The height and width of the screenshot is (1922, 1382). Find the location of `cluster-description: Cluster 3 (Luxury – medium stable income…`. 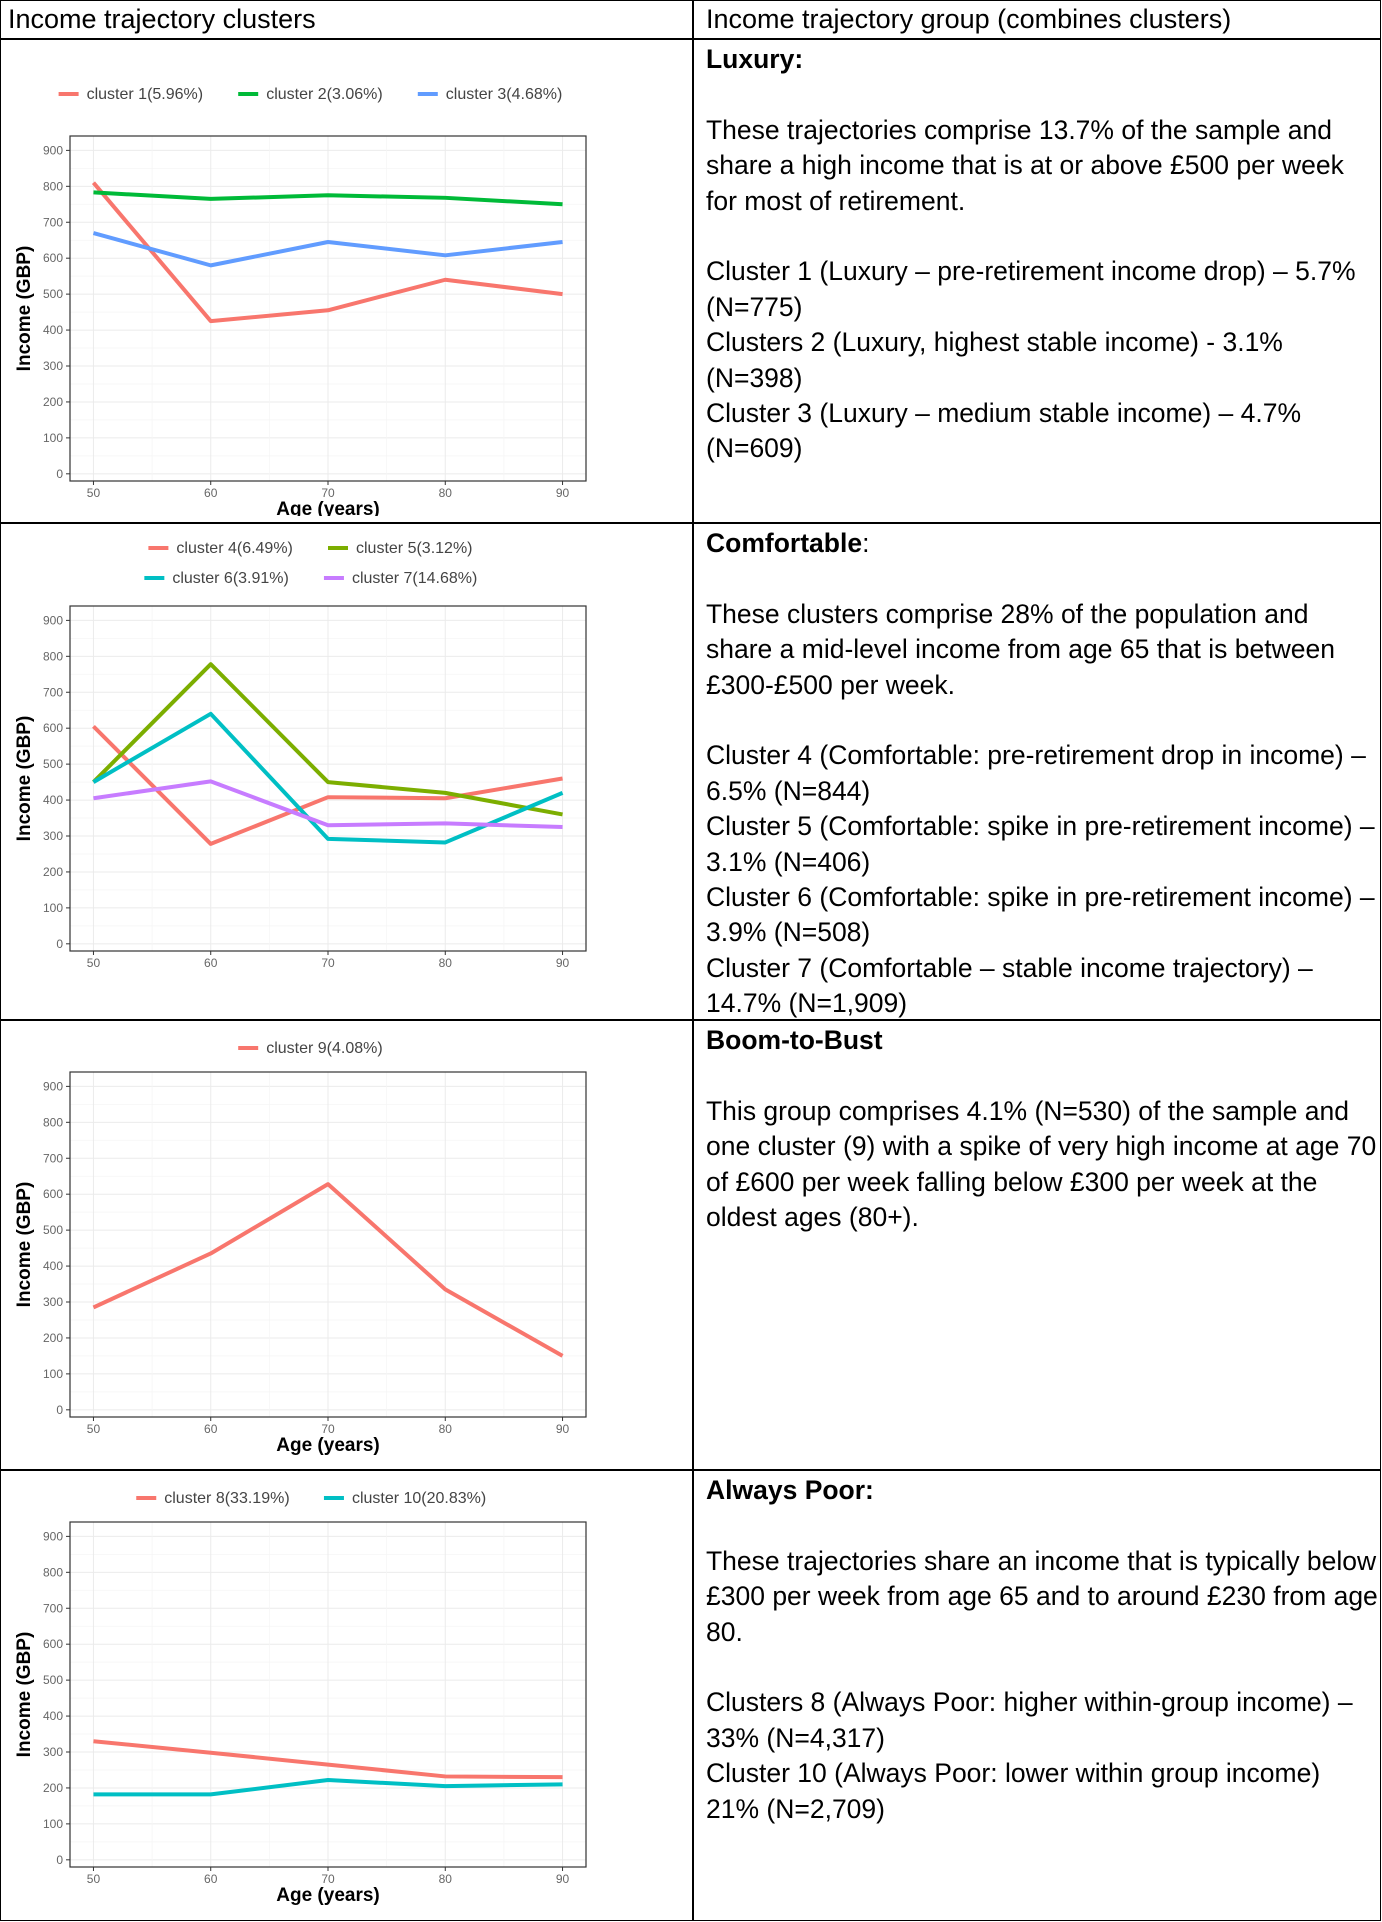

cluster-description: Cluster 3 (Luxury – medium stable income… is located at coordinates (1004, 431).